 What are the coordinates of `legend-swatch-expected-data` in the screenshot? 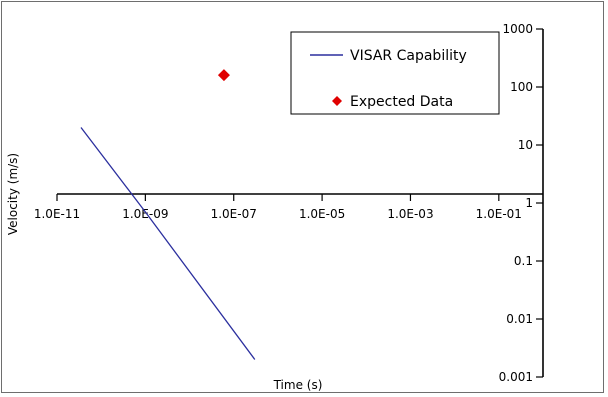 It's located at (337, 101).